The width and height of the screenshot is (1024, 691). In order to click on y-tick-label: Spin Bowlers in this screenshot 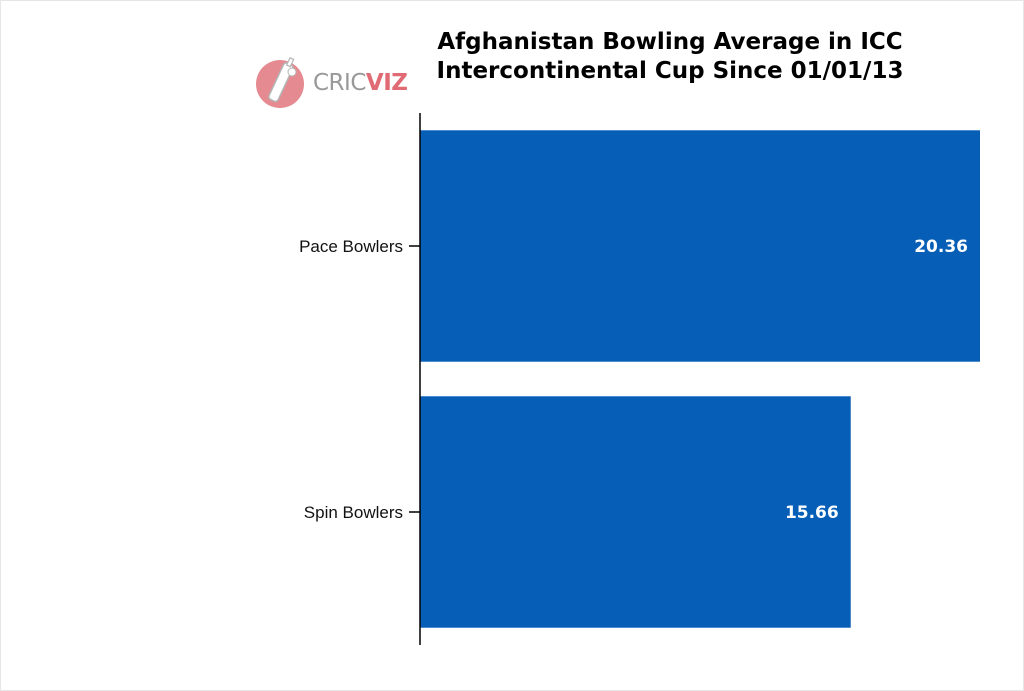, I will do `click(353, 512)`.